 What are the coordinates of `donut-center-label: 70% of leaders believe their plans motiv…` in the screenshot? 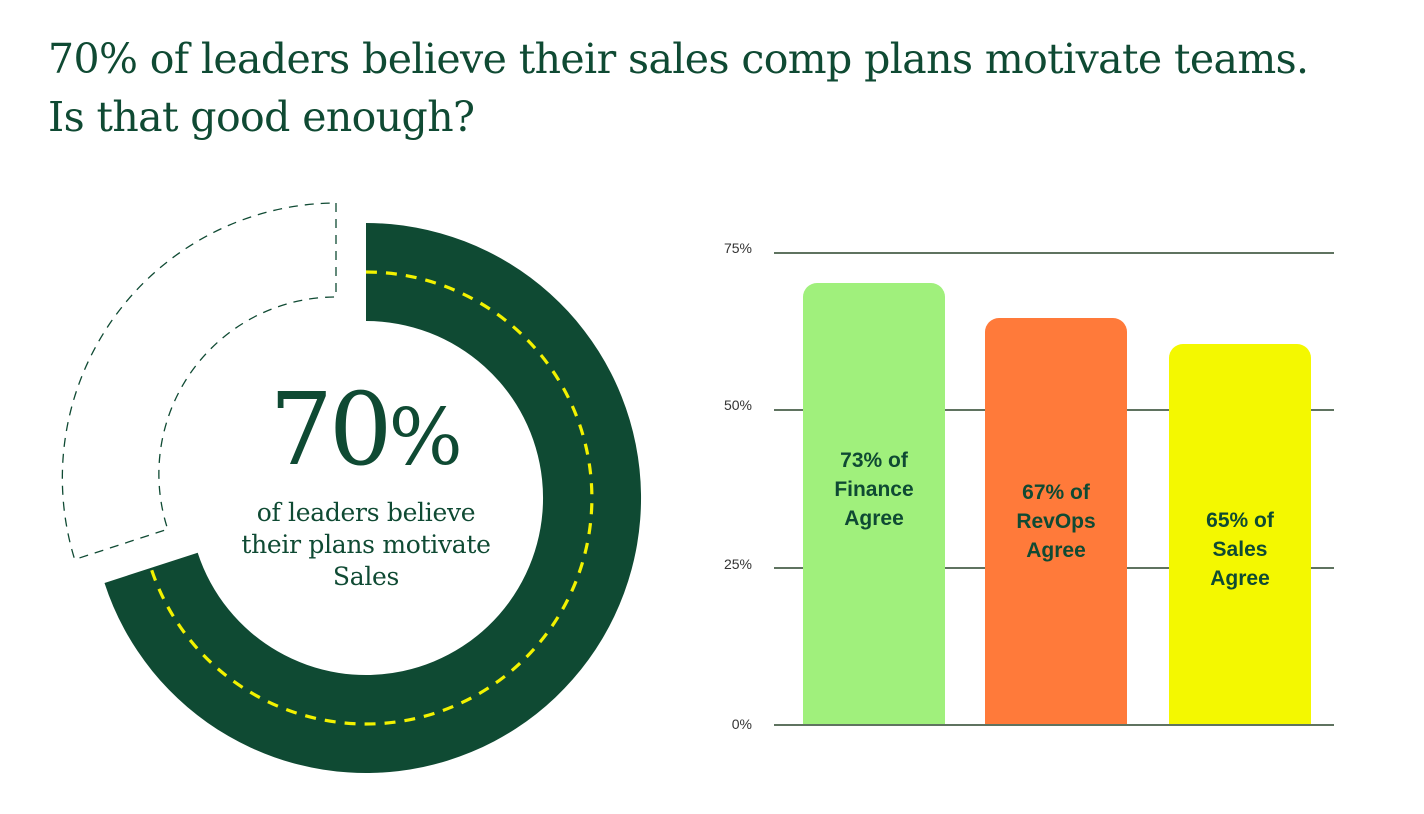 It's located at (366, 484).